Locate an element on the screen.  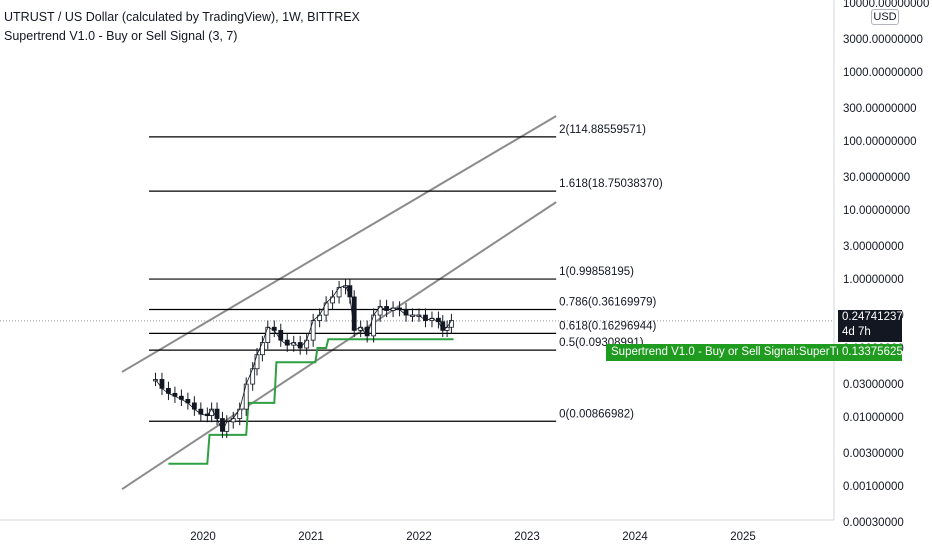
supertrend-value-tag: 0.13375625 is located at coordinates (870, 352).